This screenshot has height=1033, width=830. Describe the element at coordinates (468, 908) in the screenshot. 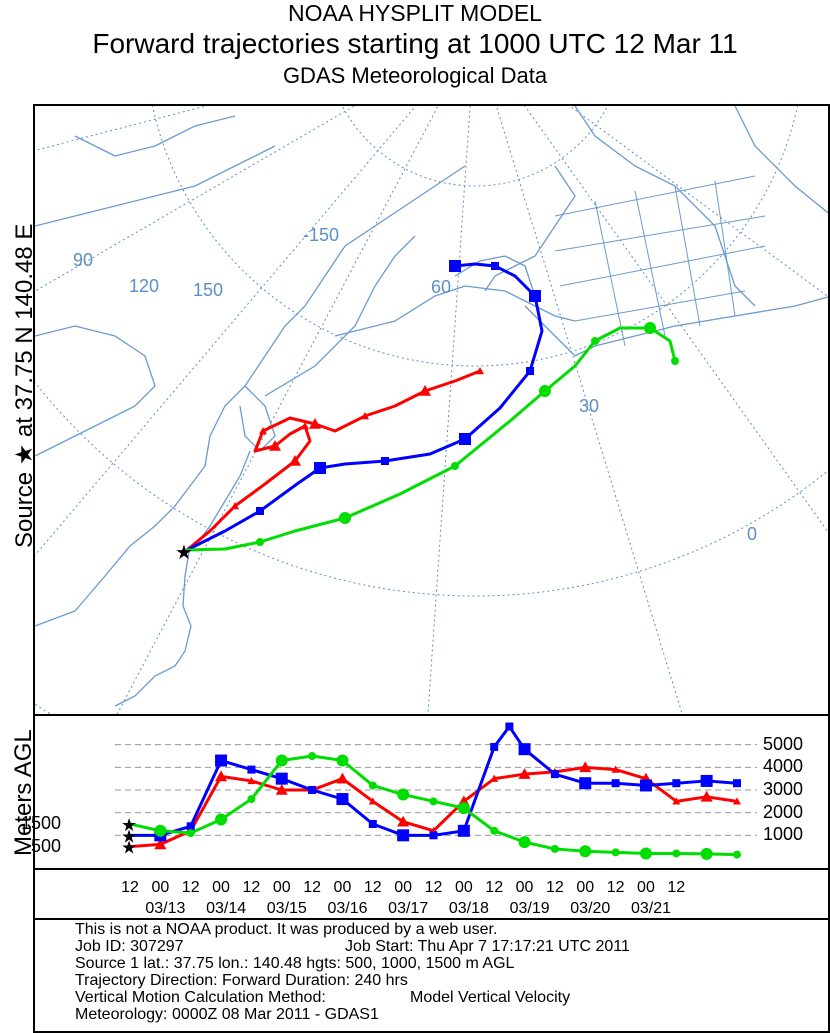

I see `date-label-5: 03/18` at that location.